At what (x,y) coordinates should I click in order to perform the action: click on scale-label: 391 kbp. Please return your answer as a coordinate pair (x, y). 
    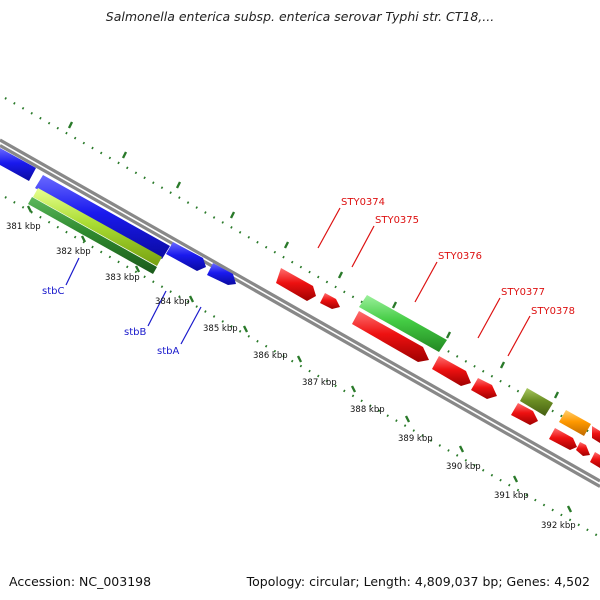
    Looking at the image, I should click on (511, 496).